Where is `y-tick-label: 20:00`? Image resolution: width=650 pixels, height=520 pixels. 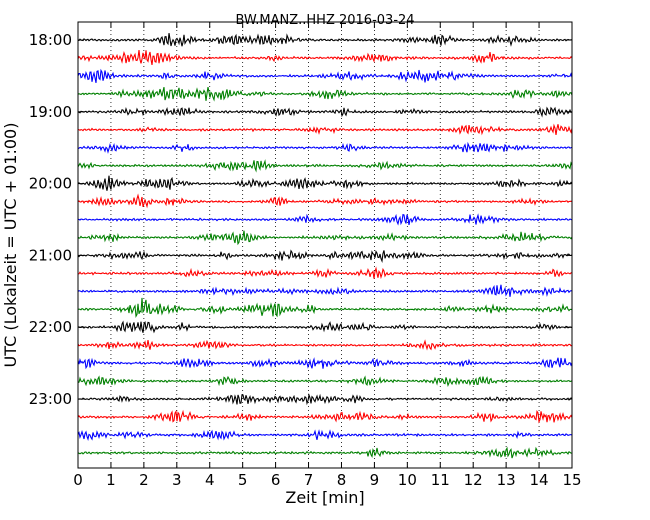 y-tick-label: 20:00 is located at coordinates (50, 184).